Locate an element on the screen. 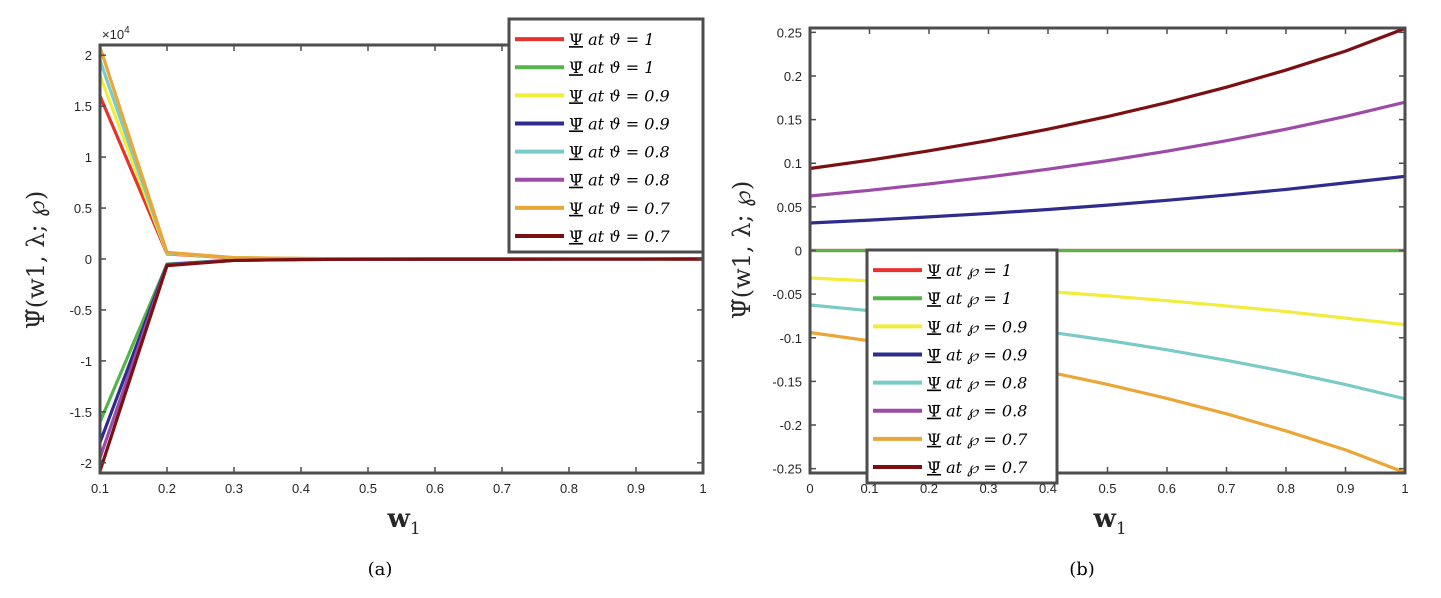 The height and width of the screenshot is (598, 1441). y-tick-label: 1 is located at coordinates (88, 157).